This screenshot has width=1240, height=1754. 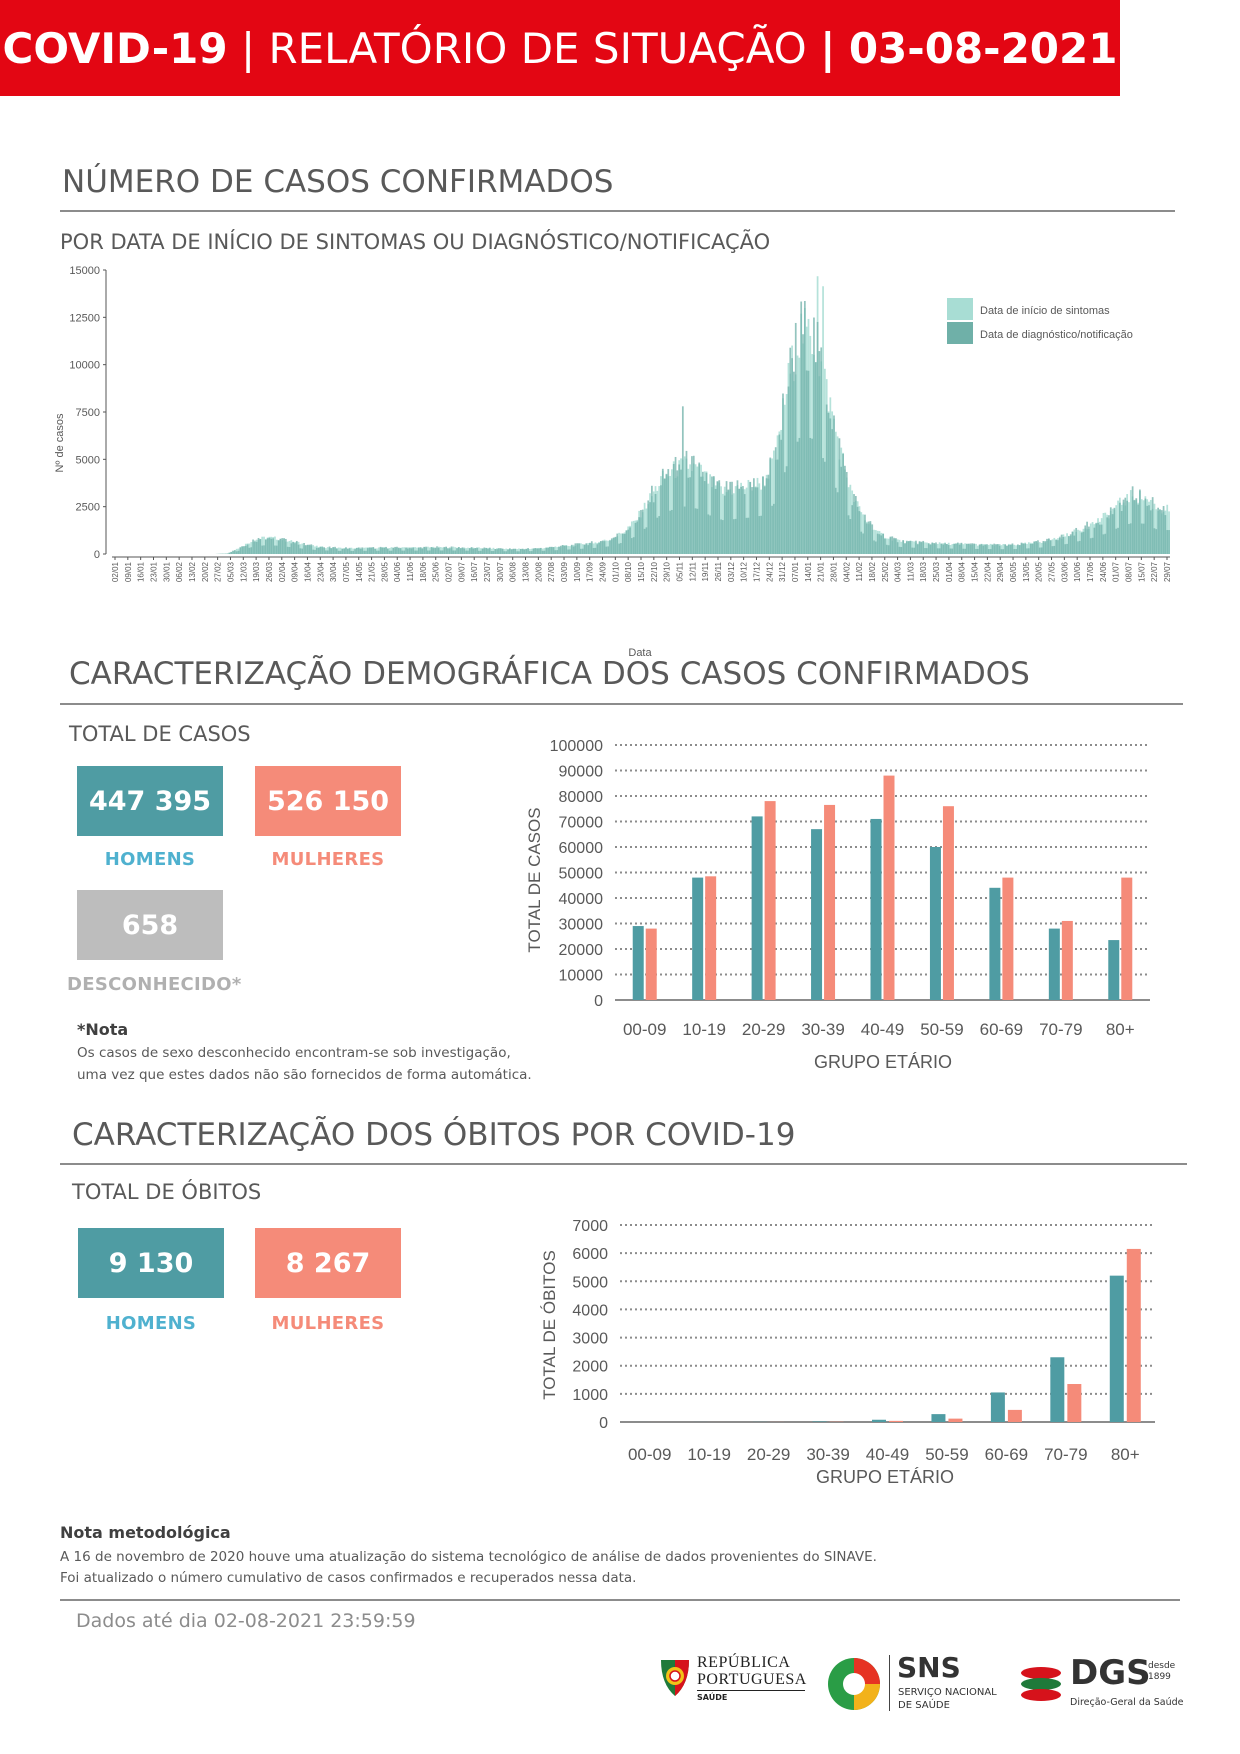 What do you see at coordinates (564, 571) in the screenshot?
I see `epi-x-tick-label: 03/09` at bounding box center [564, 571].